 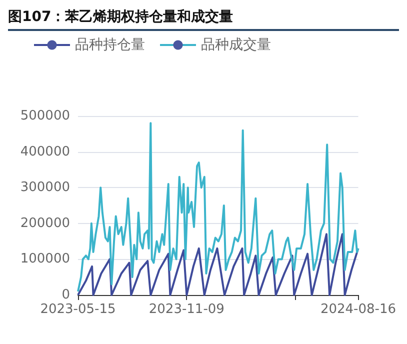 What do you see at coordinates (45, 152) in the screenshot?
I see `y-tick-label: 400000` at bounding box center [45, 152].